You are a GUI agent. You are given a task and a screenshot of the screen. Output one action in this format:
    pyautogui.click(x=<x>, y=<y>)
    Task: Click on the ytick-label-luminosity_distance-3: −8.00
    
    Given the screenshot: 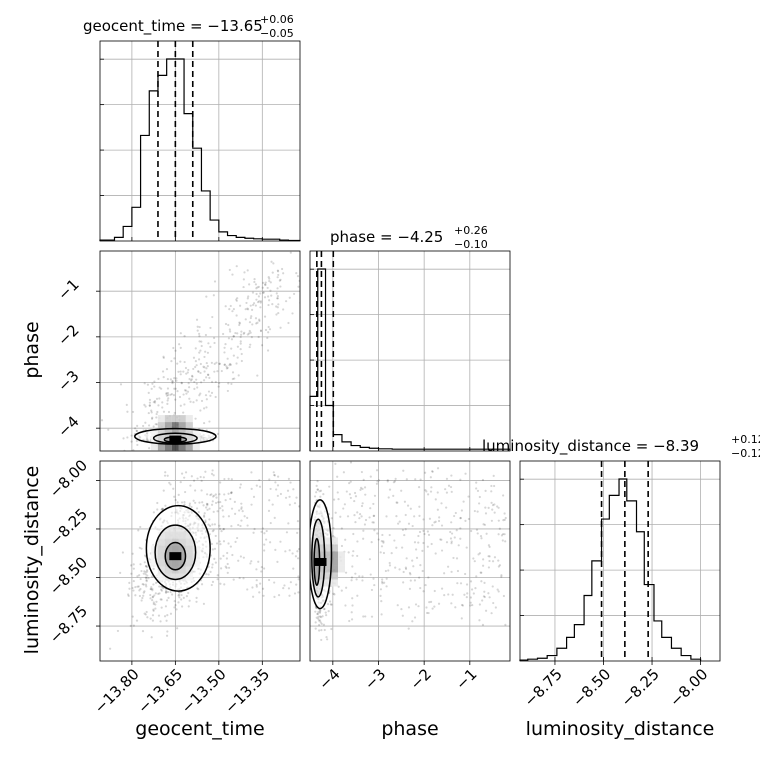 What is the action you would take?
    pyautogui.click(x=68, y=478)
    